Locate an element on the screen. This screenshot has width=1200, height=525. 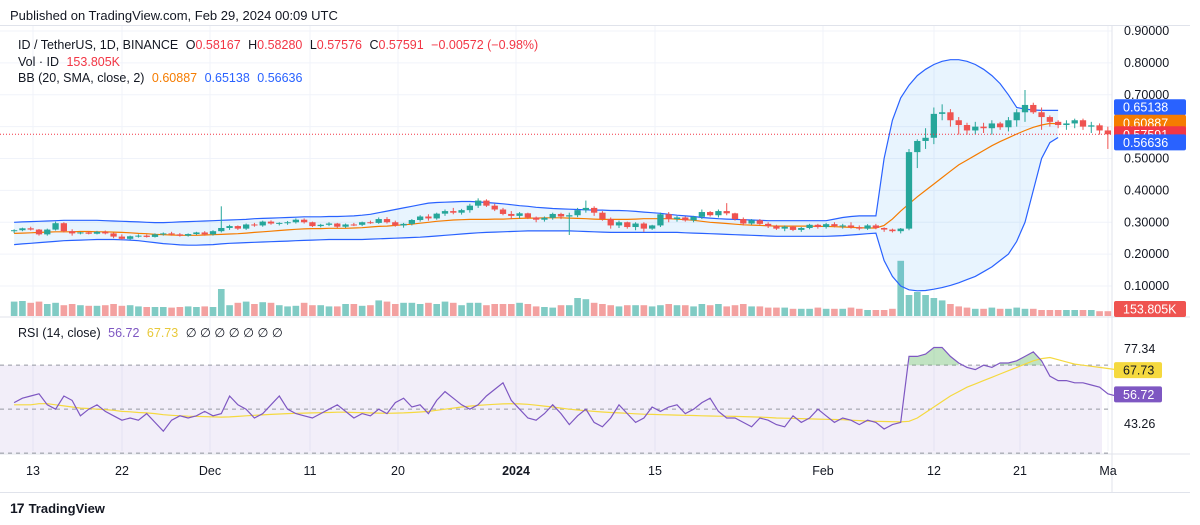
bb-label: BB (20, SMA, close, 2) is located at coordinates (81, 78).